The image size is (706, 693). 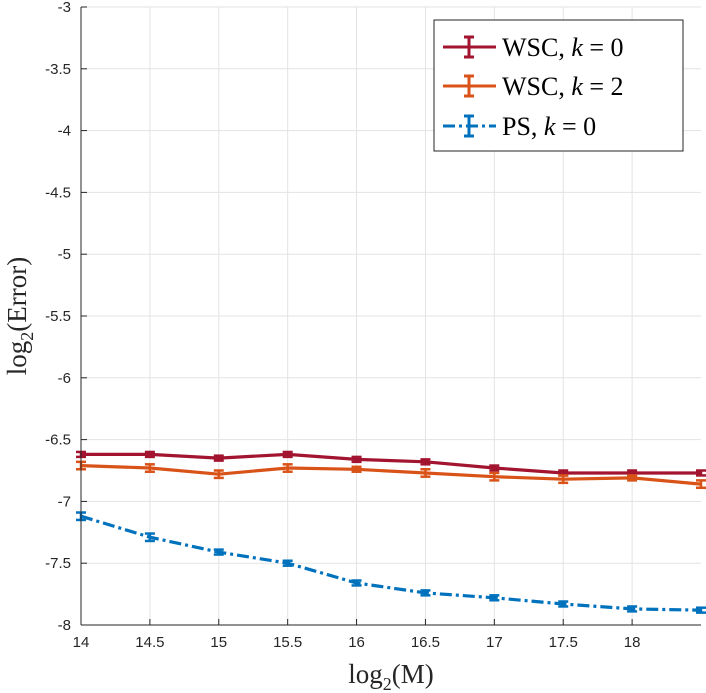 I want to click on y-tick-label: -6.5, so click(x=58, y=440).